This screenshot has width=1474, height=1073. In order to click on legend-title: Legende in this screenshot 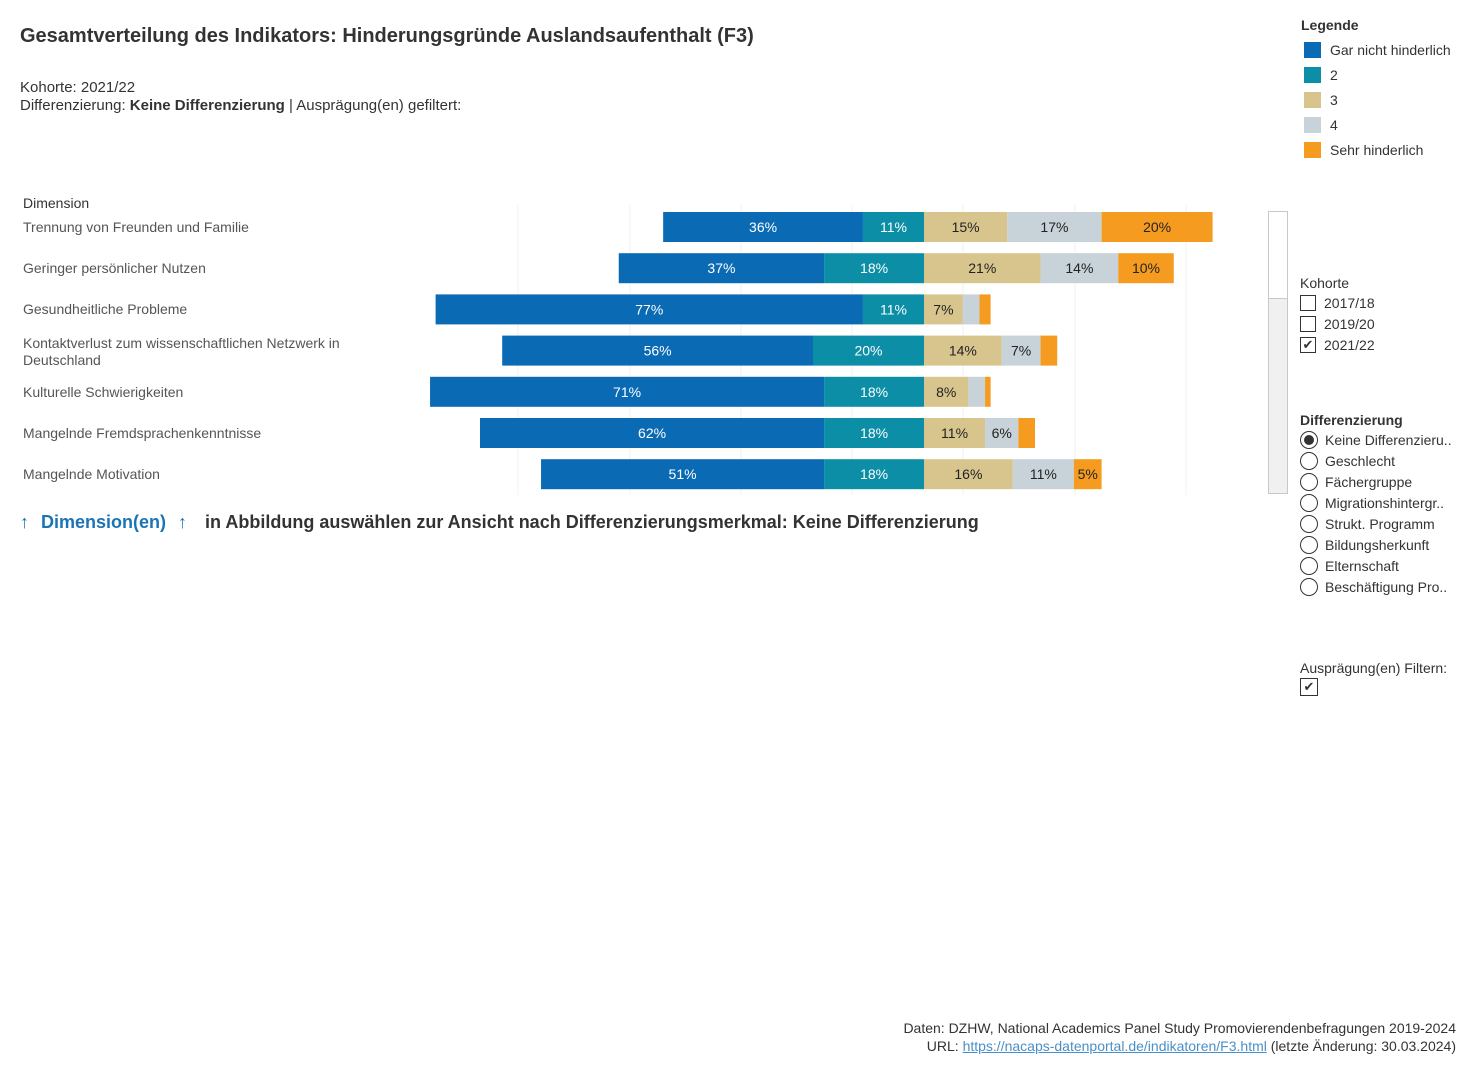, I will do `click(1330, 25)`.